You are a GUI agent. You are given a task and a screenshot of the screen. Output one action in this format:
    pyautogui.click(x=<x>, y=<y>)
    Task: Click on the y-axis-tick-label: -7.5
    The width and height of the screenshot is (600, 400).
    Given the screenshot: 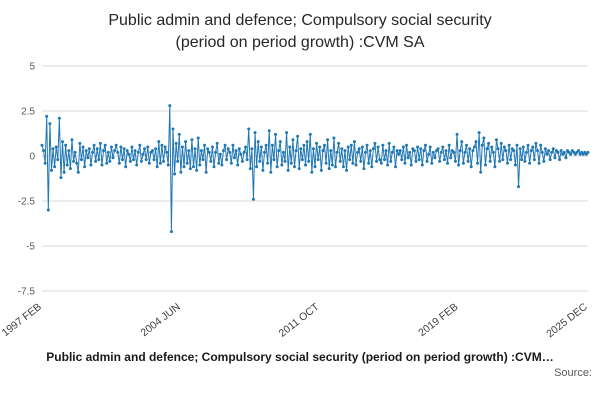 What is the action you would take?
    pyautogui.click(x=27, y=292)
    